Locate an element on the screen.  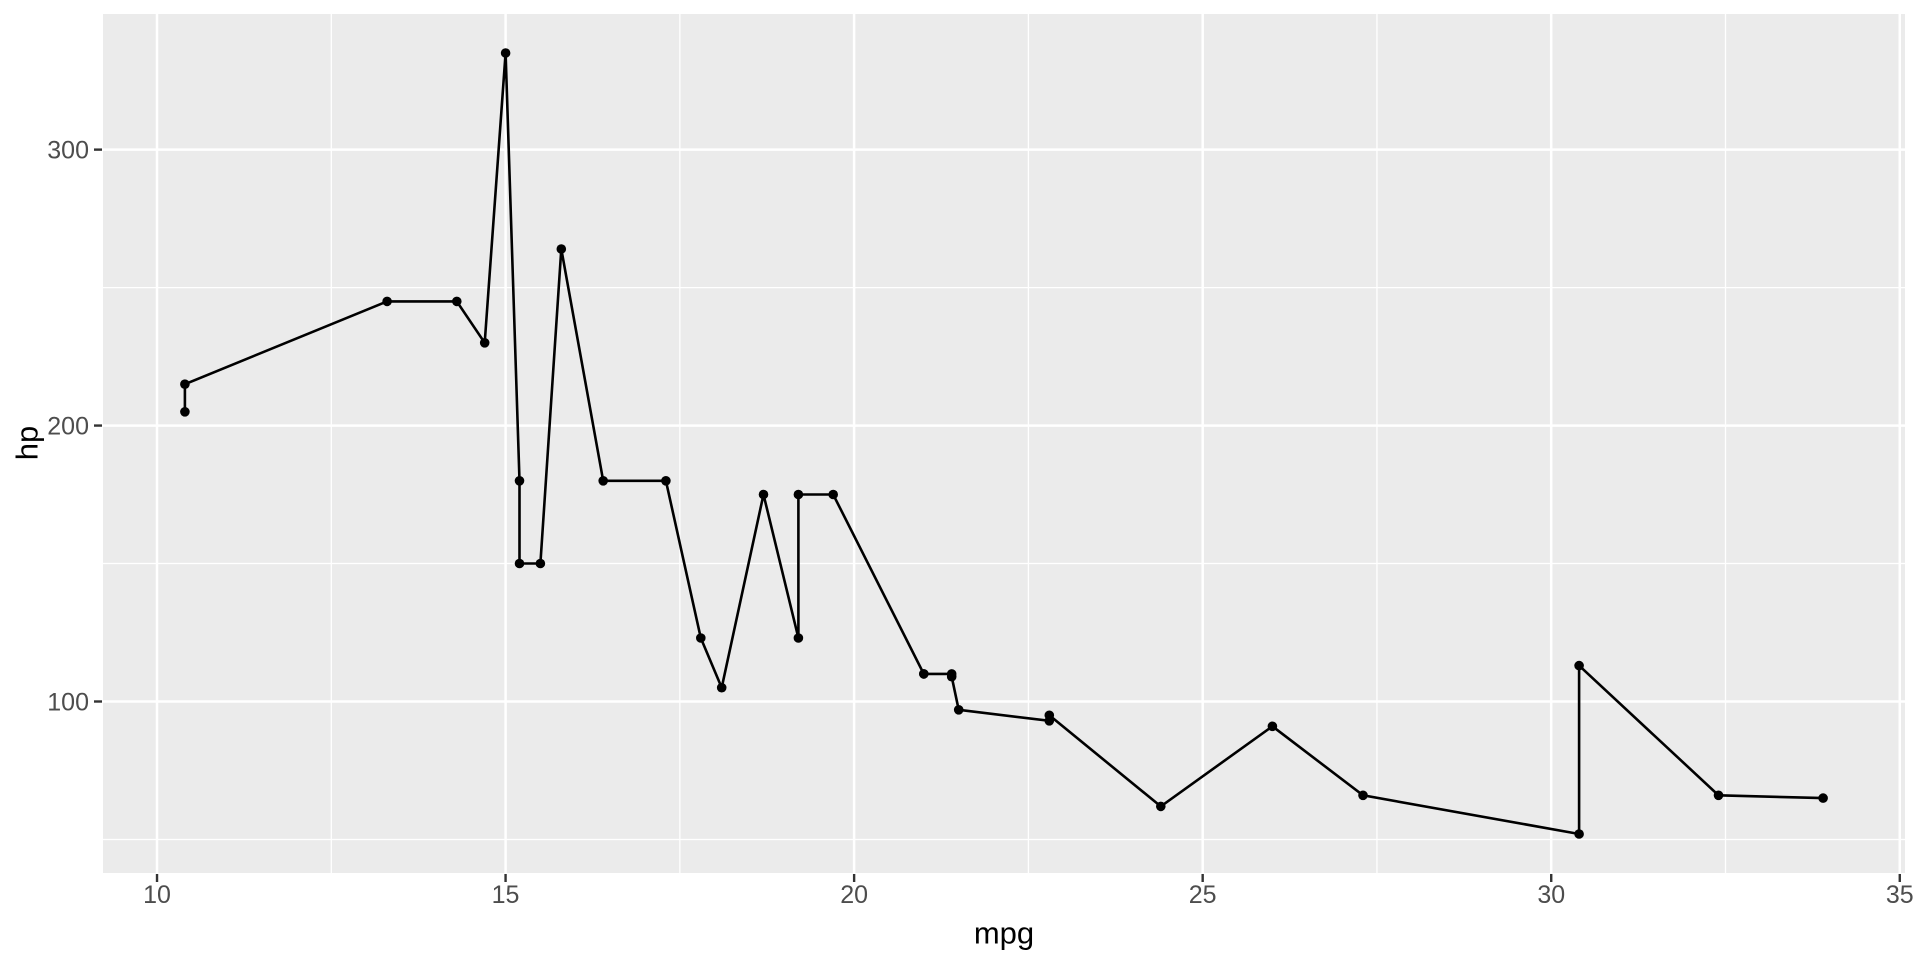
x-tick-label: 20 is located at coordinates (854, 895).